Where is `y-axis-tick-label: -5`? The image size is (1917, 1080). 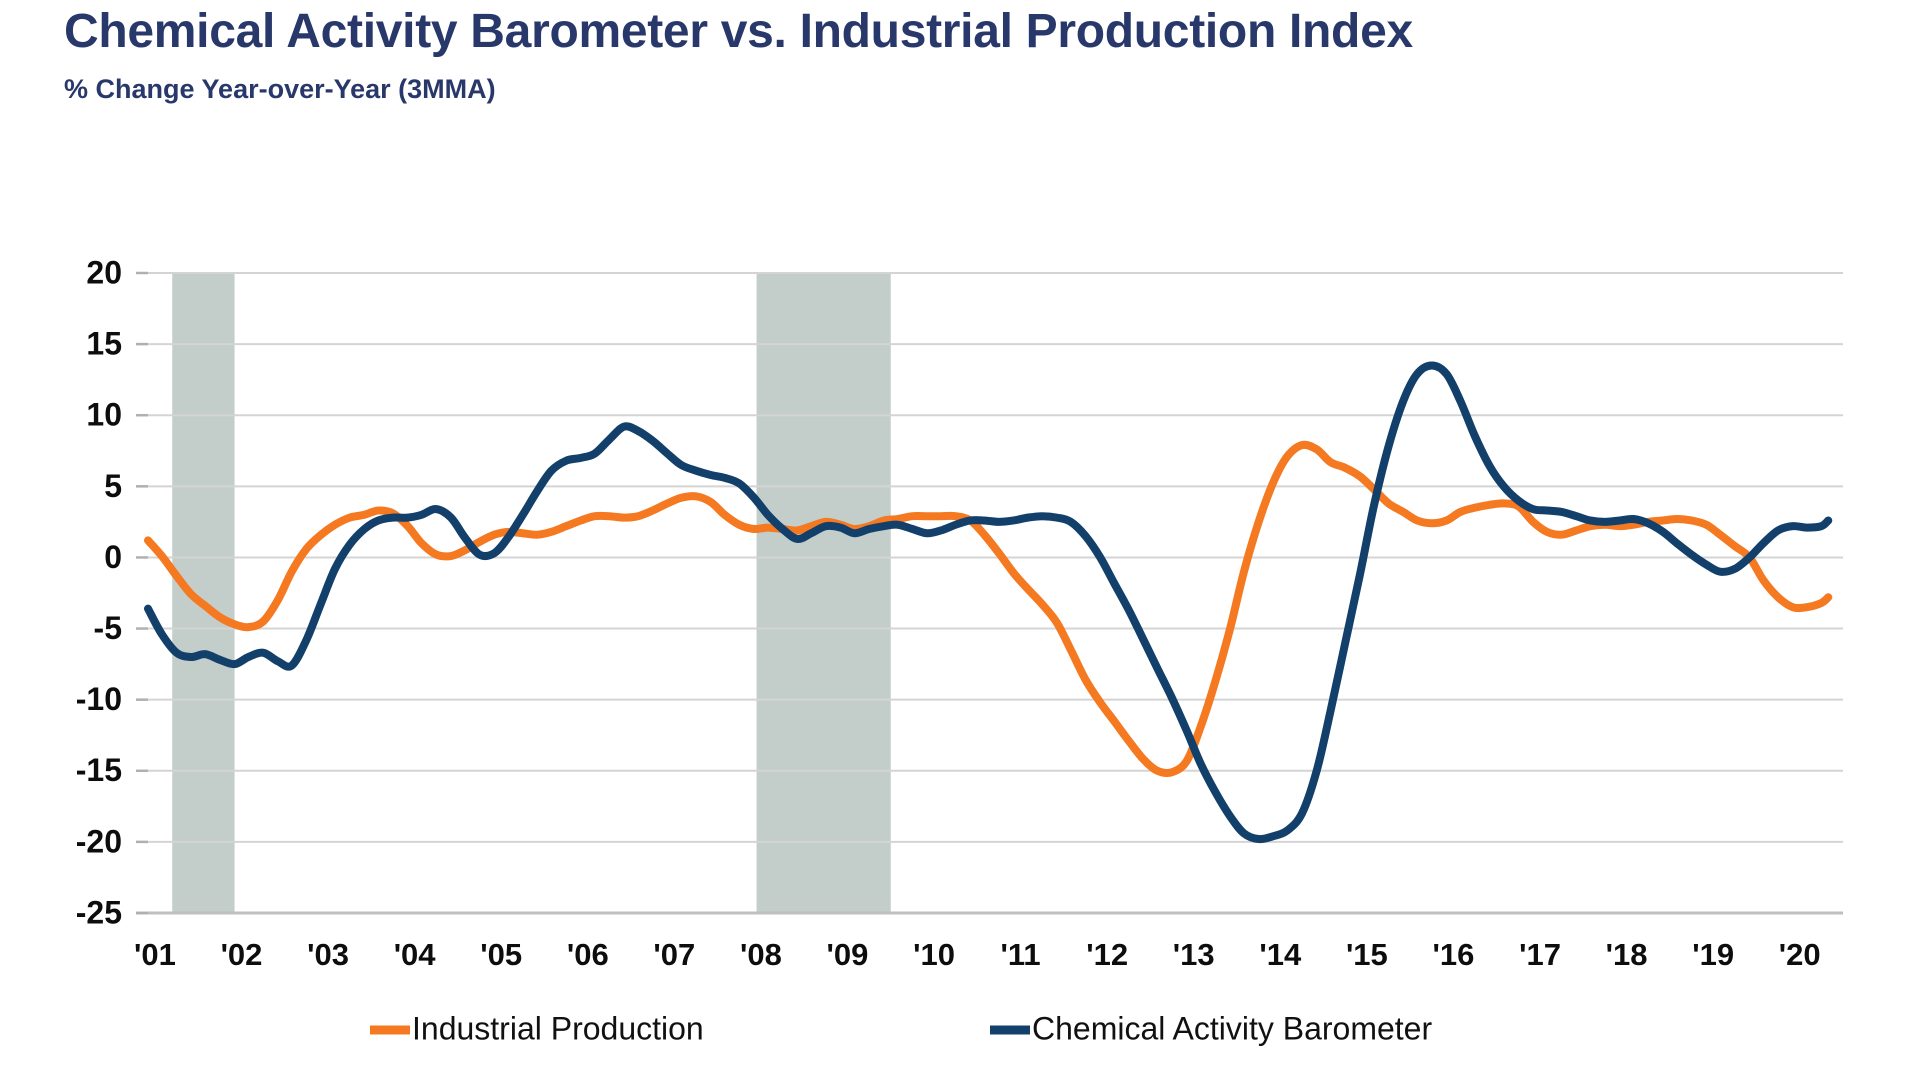
y-axis-tick-label: -5 is located at coordinates (108, 628).